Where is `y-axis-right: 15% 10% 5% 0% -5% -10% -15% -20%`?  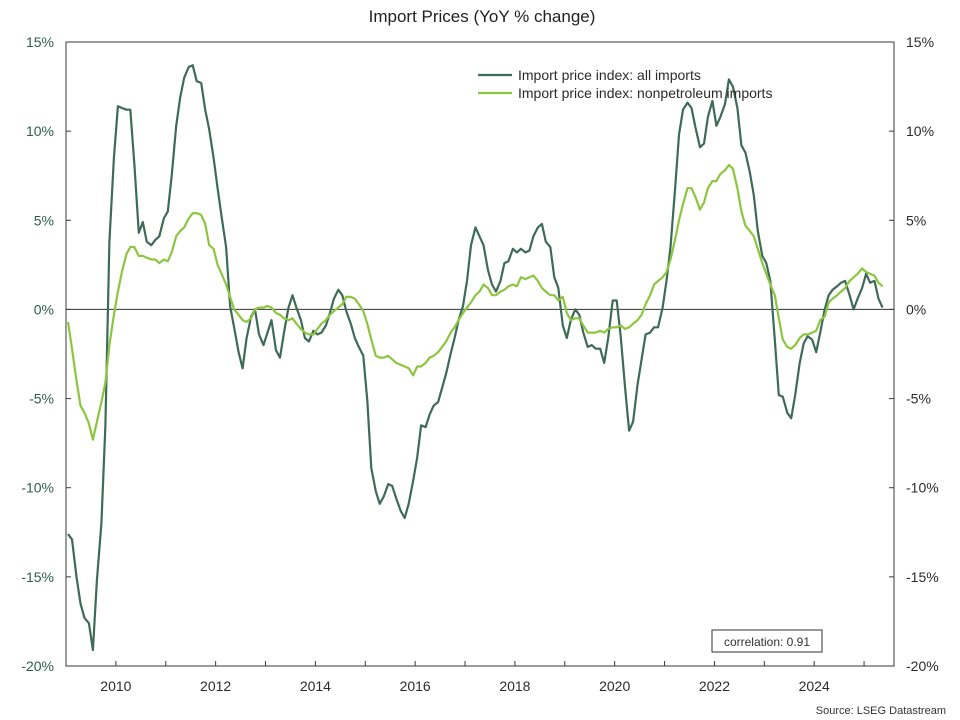
y-axis-right: 15% 10% 5% 0% -5% -10% -15% -20% is located at coordinates (914, 354).